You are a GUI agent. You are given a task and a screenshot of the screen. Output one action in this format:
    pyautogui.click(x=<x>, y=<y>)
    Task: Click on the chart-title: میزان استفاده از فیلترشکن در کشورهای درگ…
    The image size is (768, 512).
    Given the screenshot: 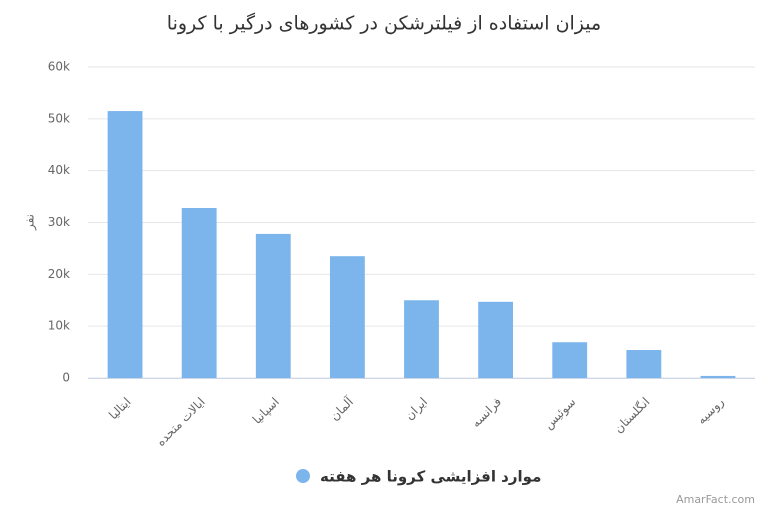 What is the action you would take?
    pyautogui.click(x=384, y=23)
    